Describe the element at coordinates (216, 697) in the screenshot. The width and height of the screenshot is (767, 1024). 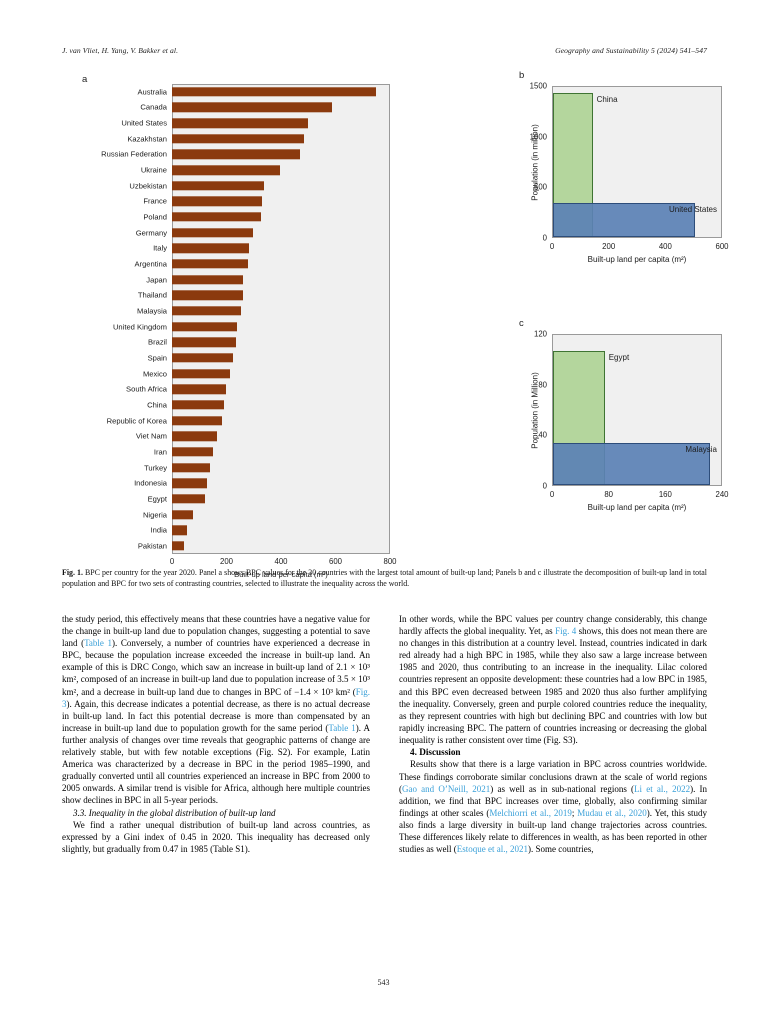
I see `citation-link-fig3: Fig. 3` at that location.